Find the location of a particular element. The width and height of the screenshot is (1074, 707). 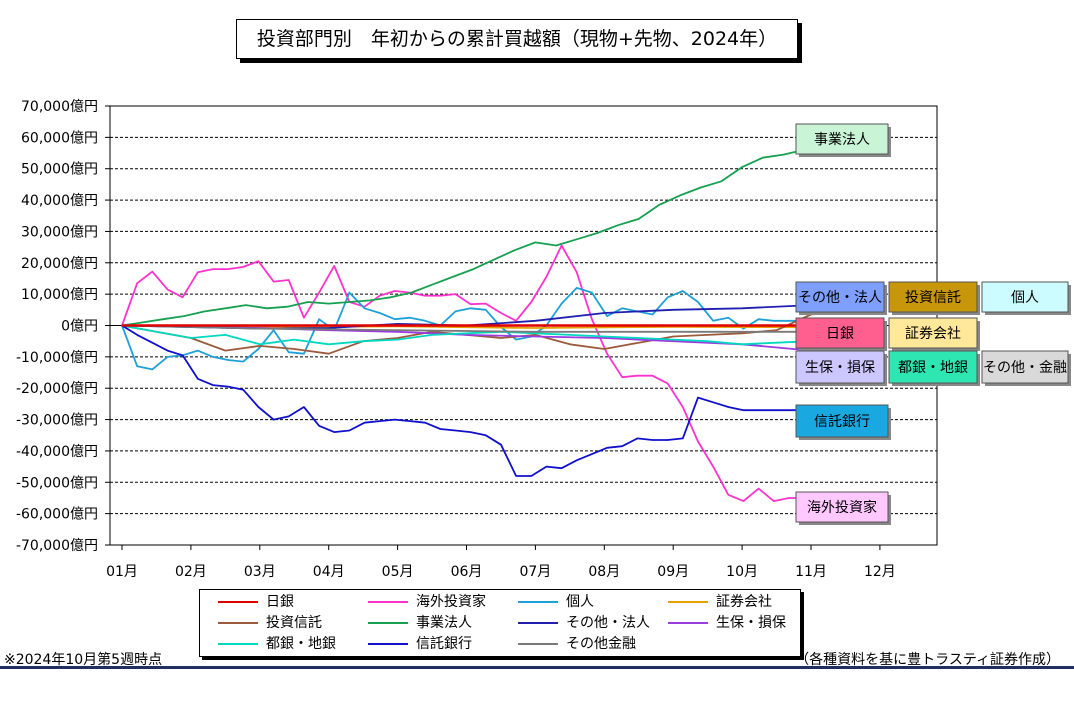

x-tick-label: 10月 is located at coordinates (742, 572).